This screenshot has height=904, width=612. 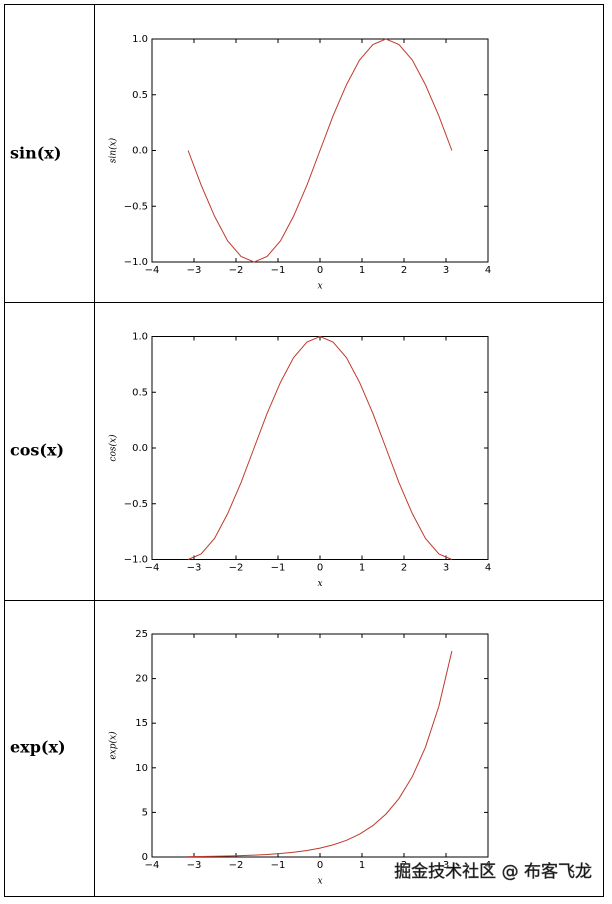 I want to click on y-tick-label: 25, so click(x=141, y=634).